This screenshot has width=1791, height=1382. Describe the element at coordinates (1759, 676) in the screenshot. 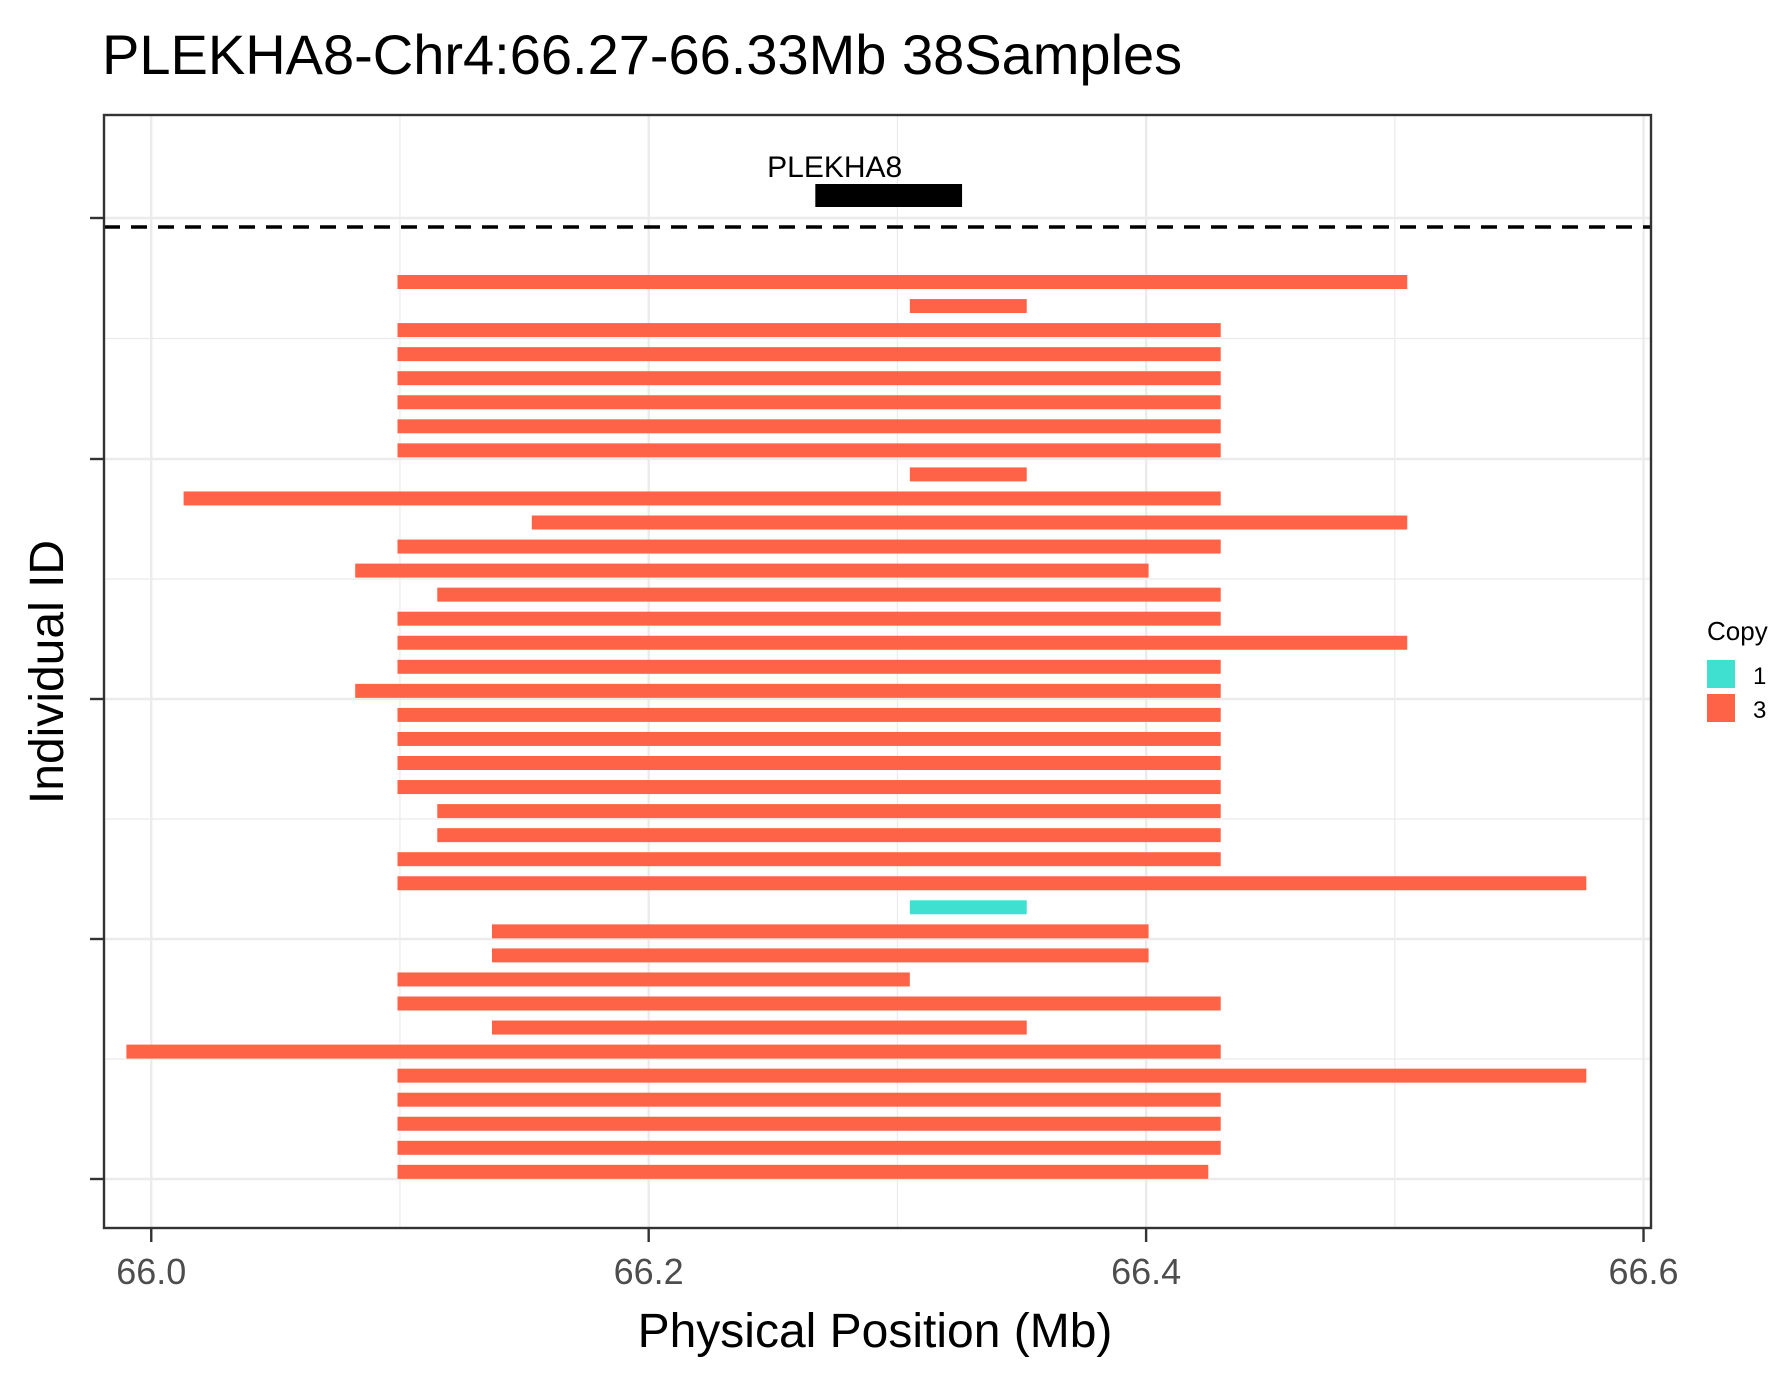

I see `legend-label-copy-1: 1` at that location.